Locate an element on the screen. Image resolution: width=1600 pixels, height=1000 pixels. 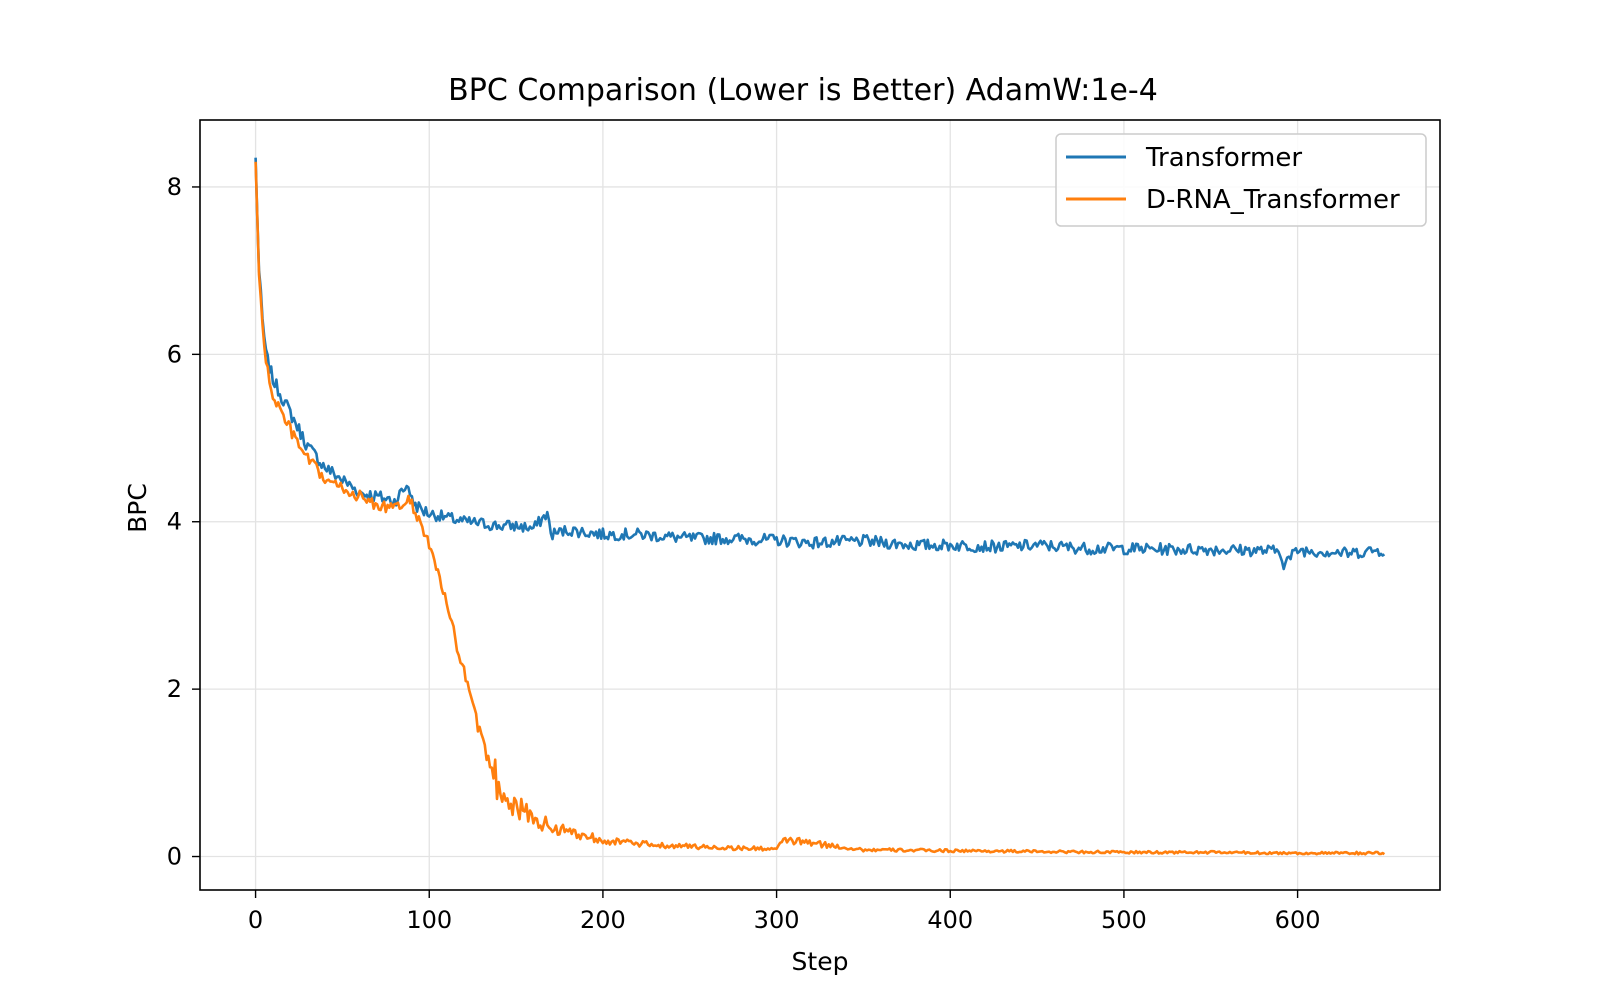
x-tick-label: 100 is located at coordinates (429, 920).